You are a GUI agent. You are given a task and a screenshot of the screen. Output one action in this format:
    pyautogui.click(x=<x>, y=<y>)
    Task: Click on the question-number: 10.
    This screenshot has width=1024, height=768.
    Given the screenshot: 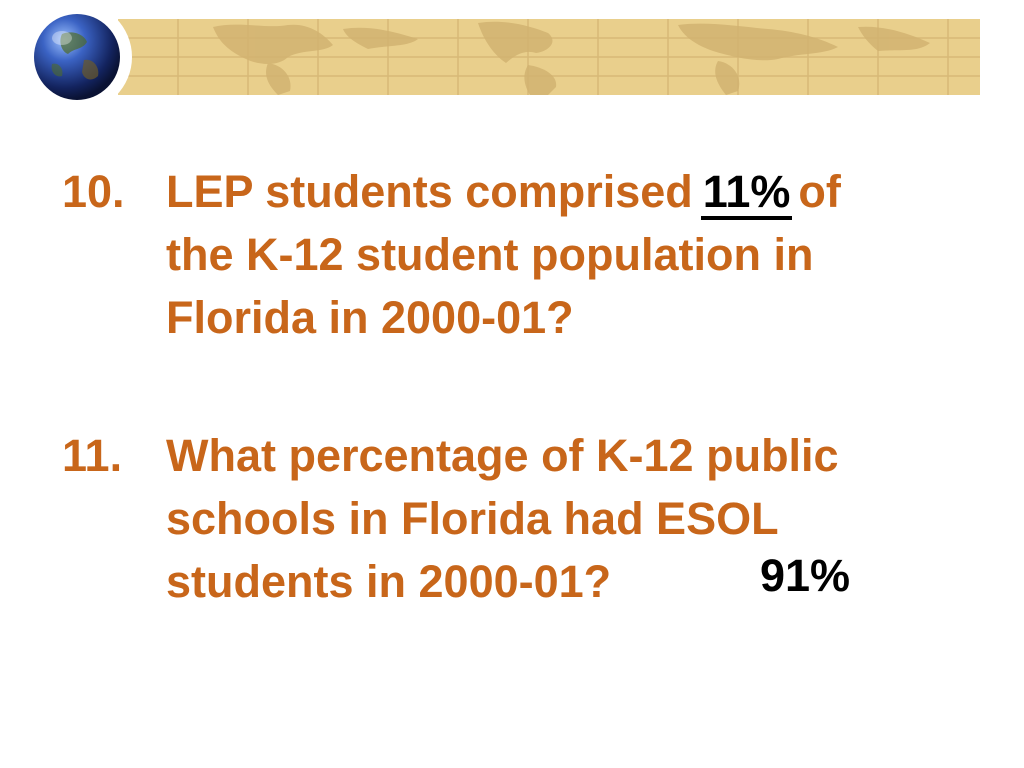 What is the action you would take?
    pyautogui.click(x=93, y=191)
    